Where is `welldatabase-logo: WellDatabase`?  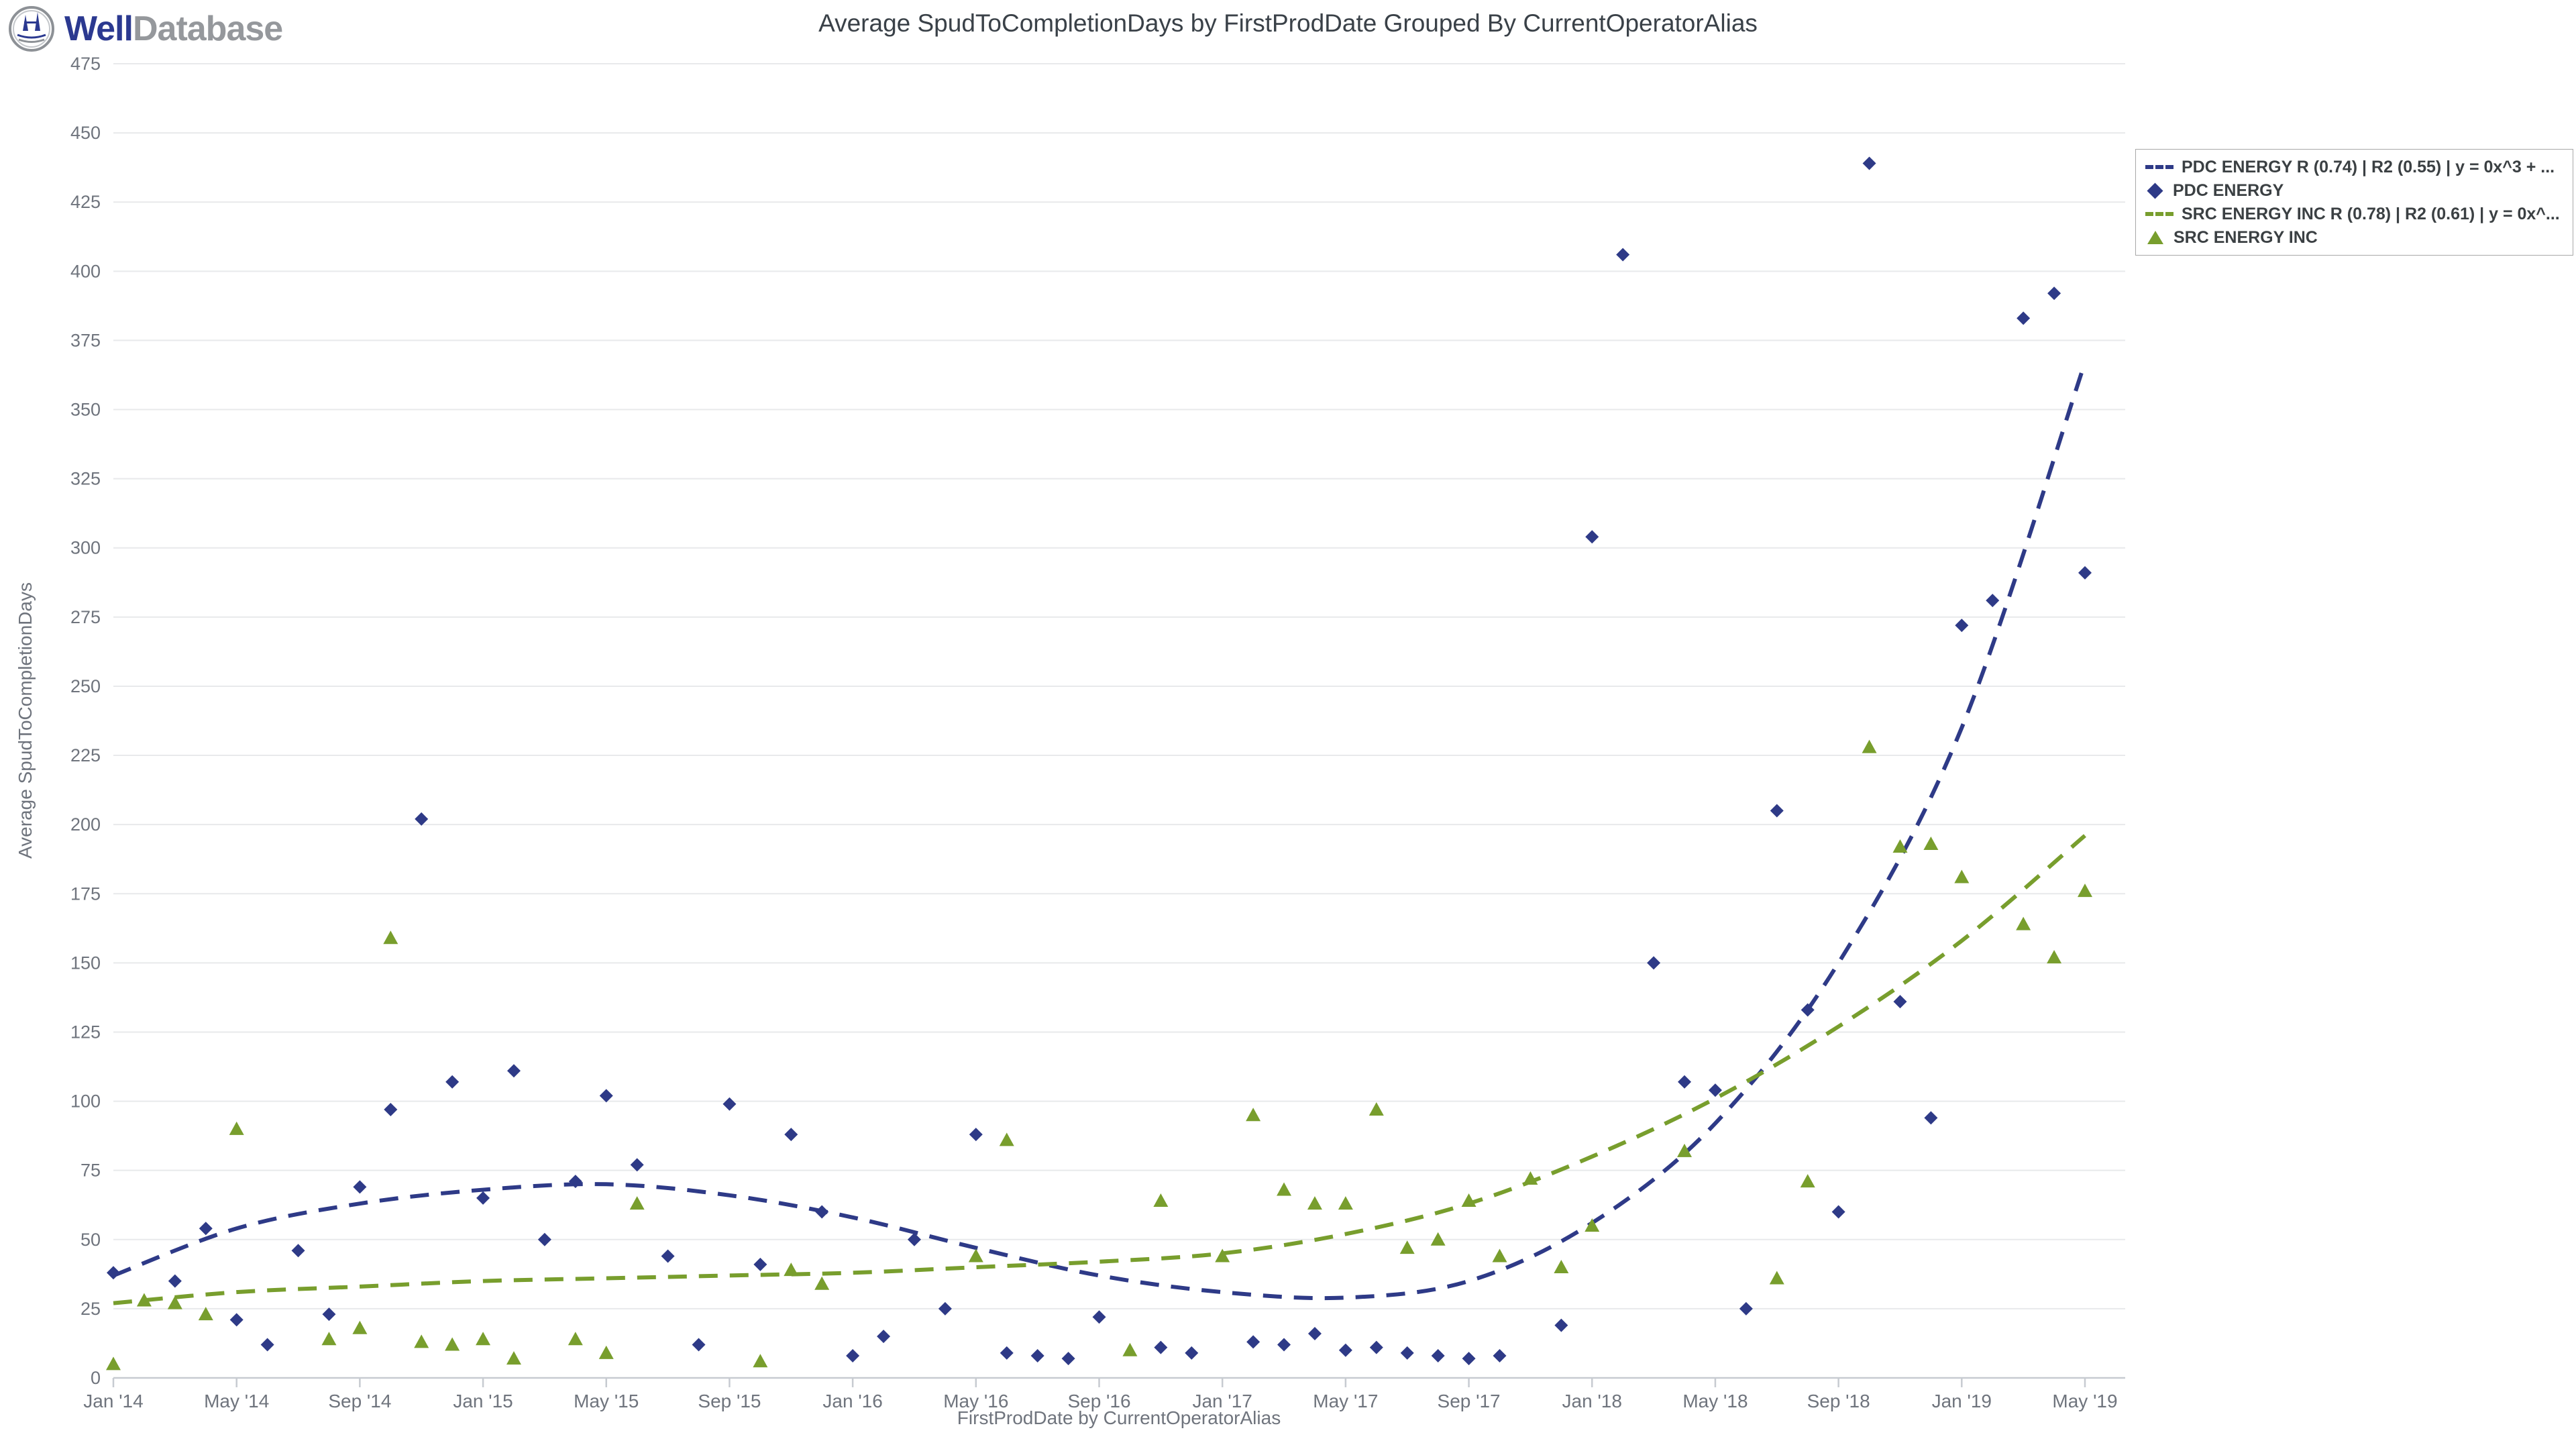 welldatabase-logo: WellDatabase is located at coordinates (145, 29).